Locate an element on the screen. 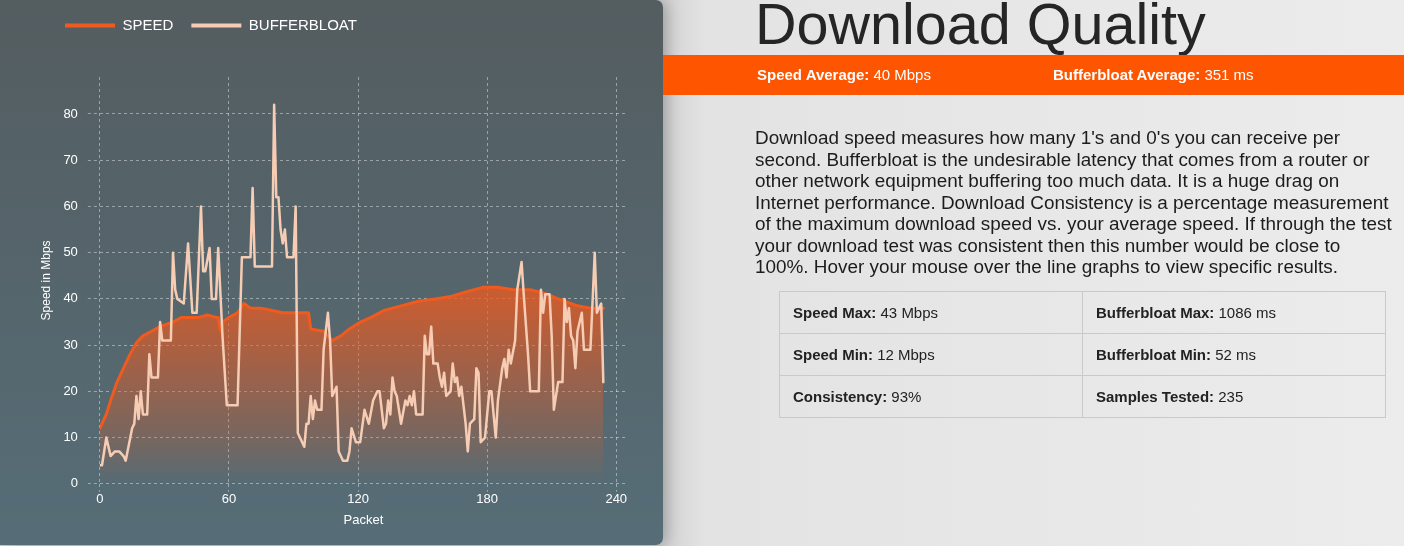 This screenshot has width=1404, height=546. x-tick-label: 60 is located at coordinates (229, 499).